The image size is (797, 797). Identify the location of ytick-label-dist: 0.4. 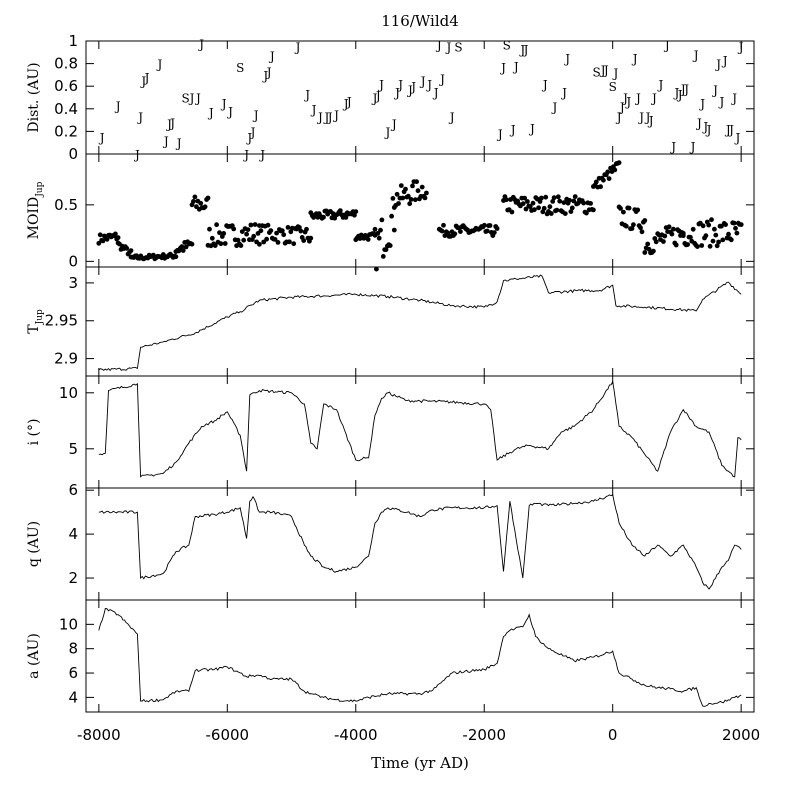
(66, 109).